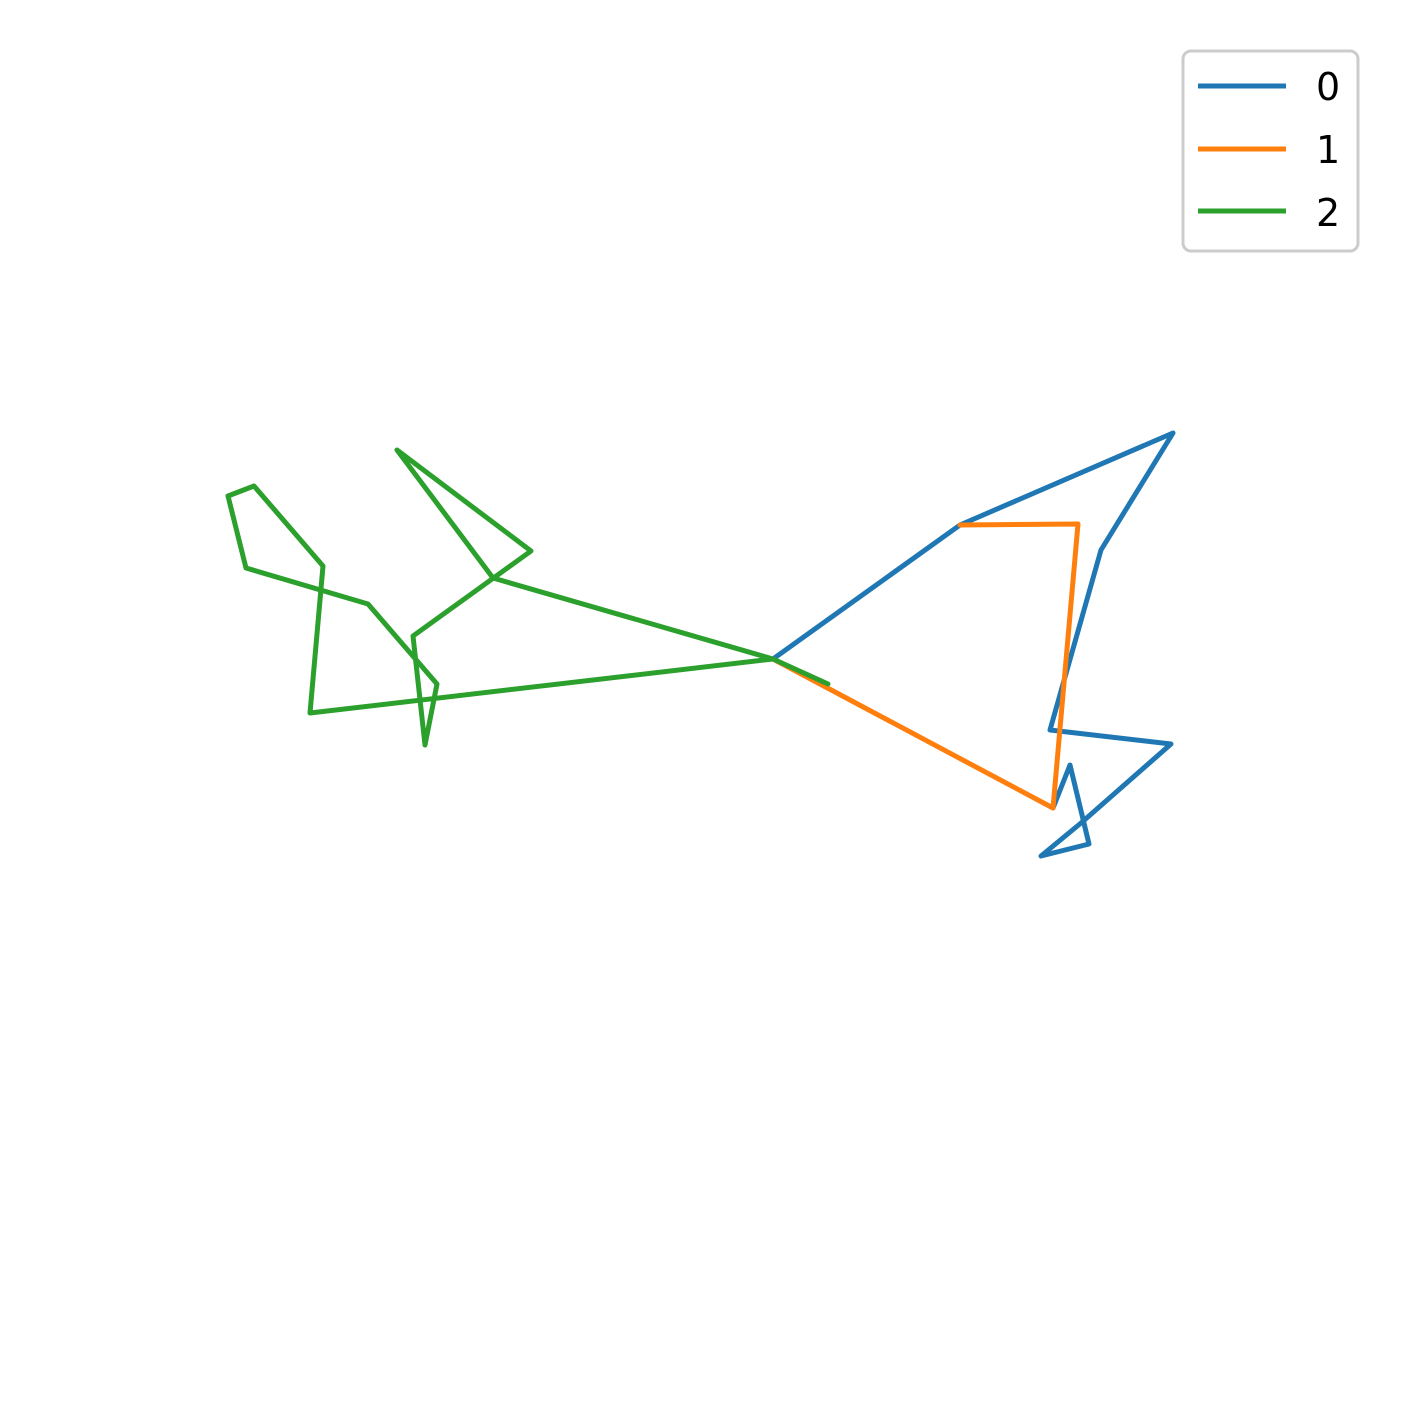 Image resolution: width=1409 pixels, height=1410 pixels. I want to click on legend-label-1: 1, so click(1328, 150).